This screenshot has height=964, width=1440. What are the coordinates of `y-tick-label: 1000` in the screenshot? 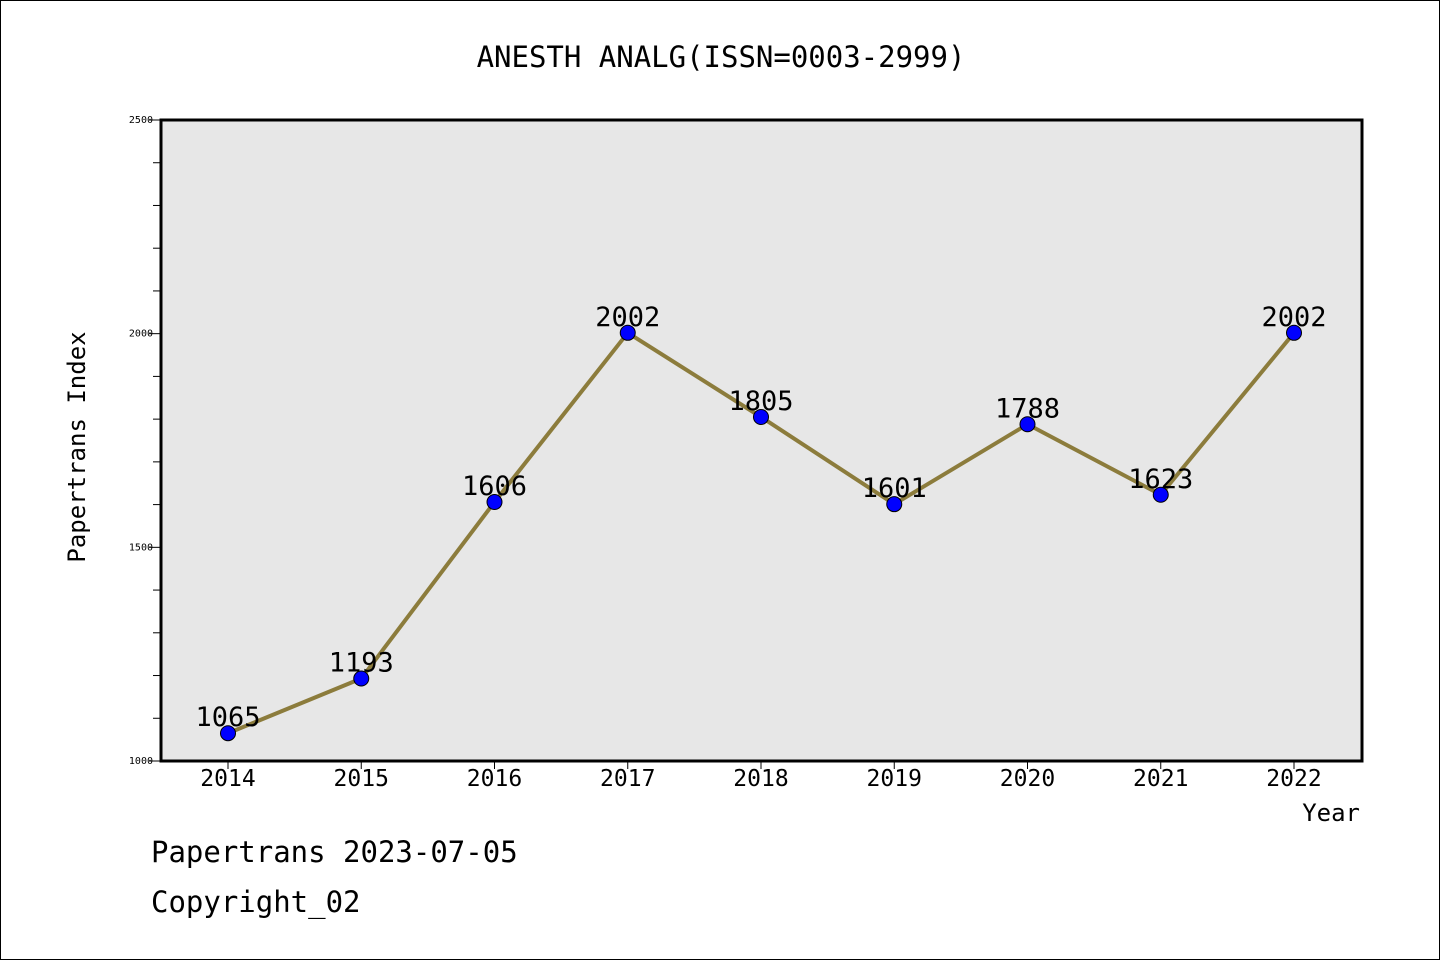 It's located at (141, 761).